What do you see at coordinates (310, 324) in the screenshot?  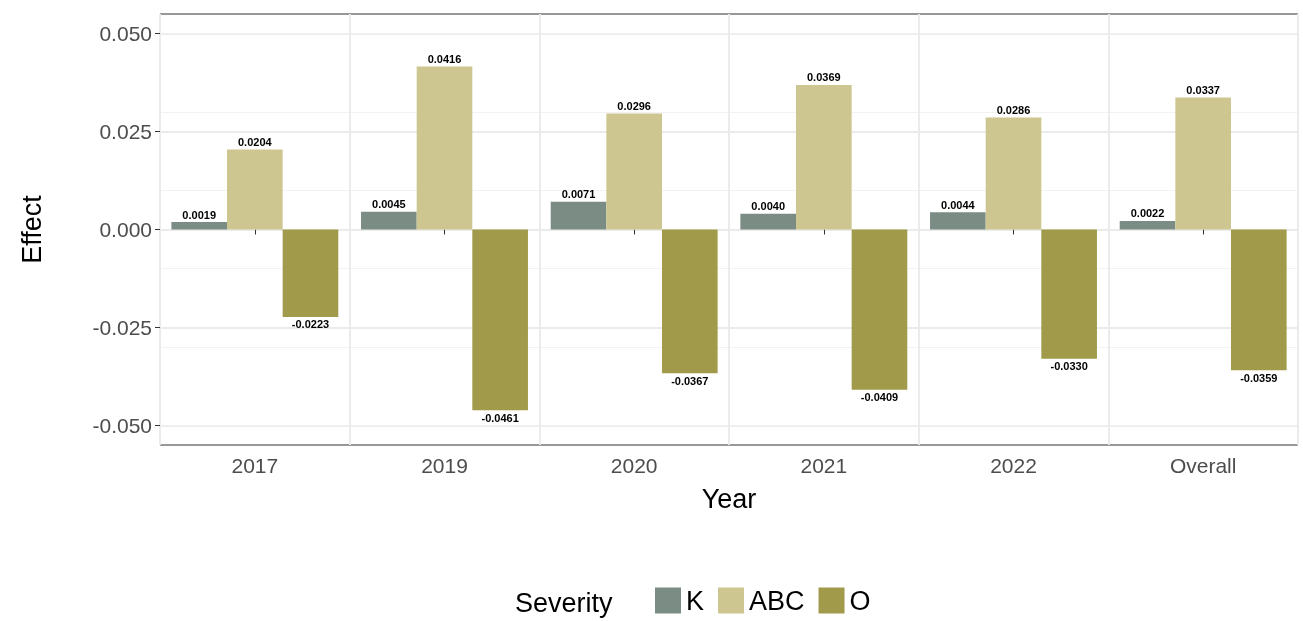 I see `data-label: -0.0223` at bounding box center [310, 324].